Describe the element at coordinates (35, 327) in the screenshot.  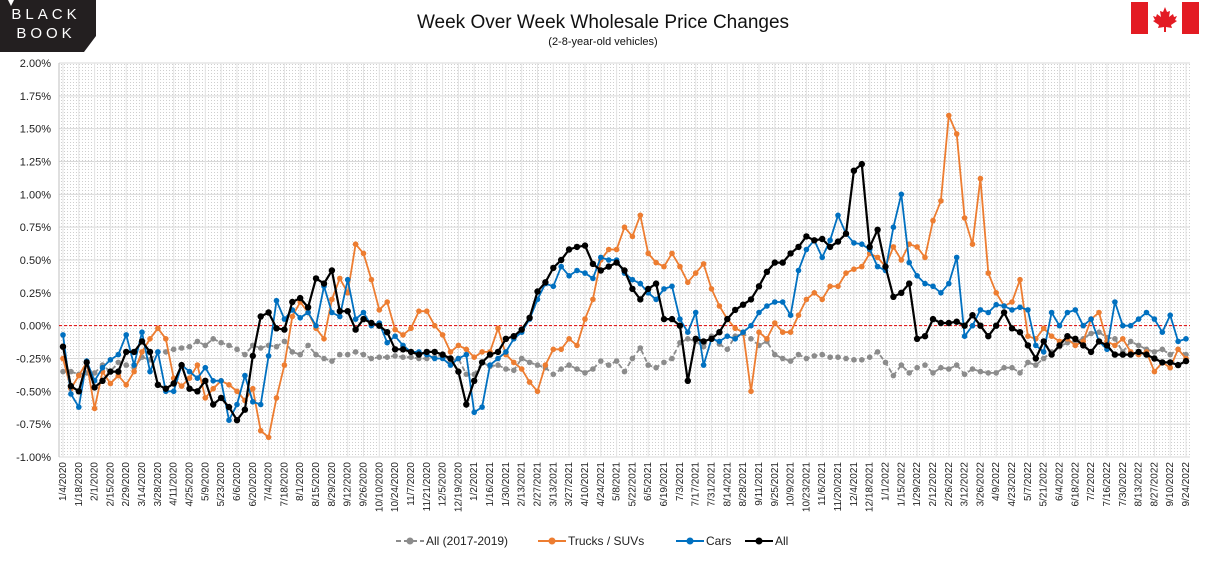
I see `y-tick-label: 0.00%` at that location.